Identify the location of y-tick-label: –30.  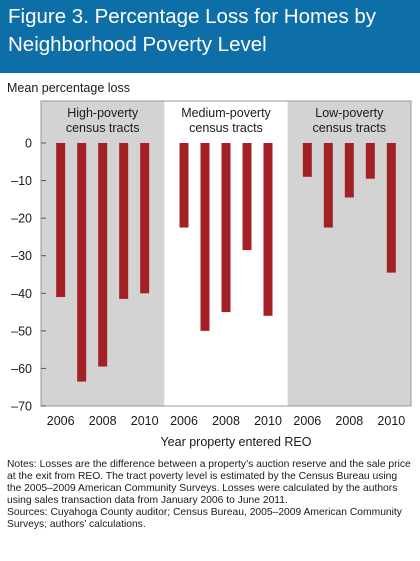
(21, 256).